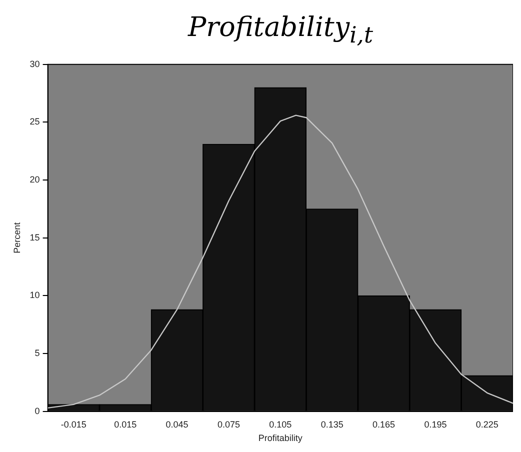 The image size is (521, 452). I want to click on x-tick-label: 0.225, so click(487, 424).